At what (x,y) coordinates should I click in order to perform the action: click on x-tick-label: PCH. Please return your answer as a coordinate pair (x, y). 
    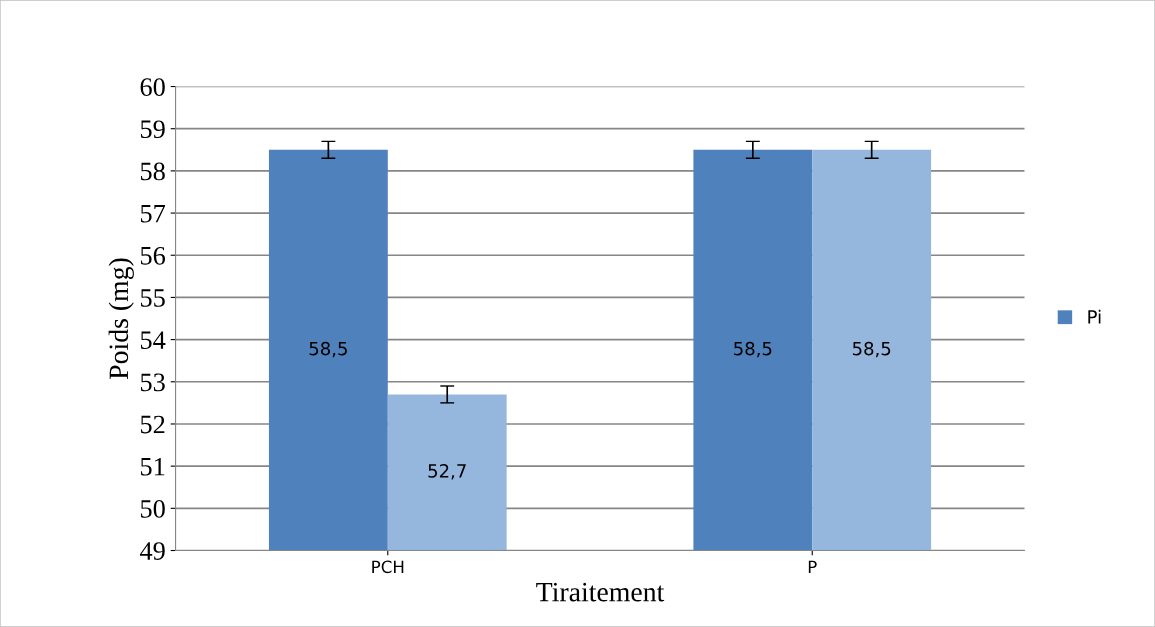
    Looking at the image, I should click on (388, 567).